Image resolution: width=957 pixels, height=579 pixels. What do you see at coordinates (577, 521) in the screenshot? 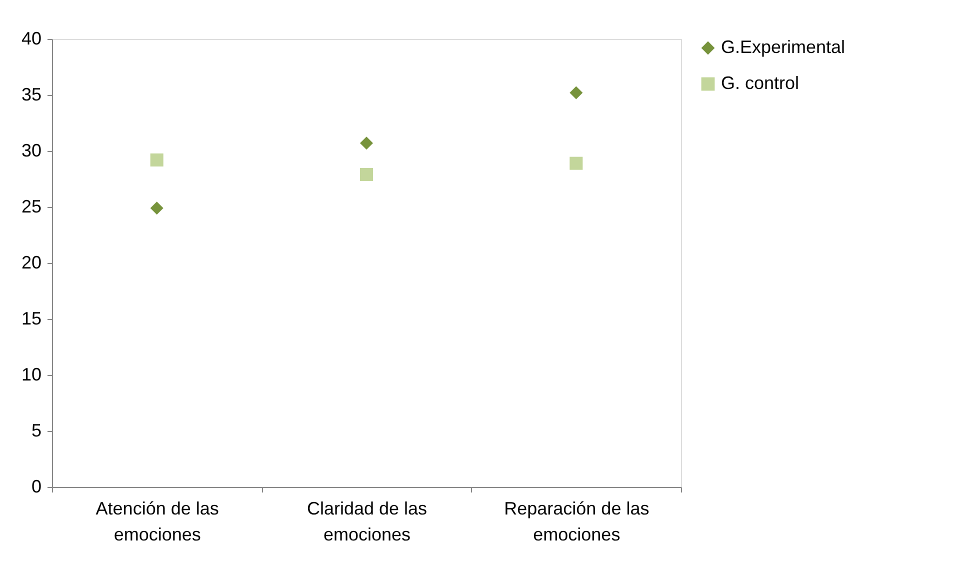
I see `x-tick-label: Reparación de las emociones` at bounding box center [577, 521].